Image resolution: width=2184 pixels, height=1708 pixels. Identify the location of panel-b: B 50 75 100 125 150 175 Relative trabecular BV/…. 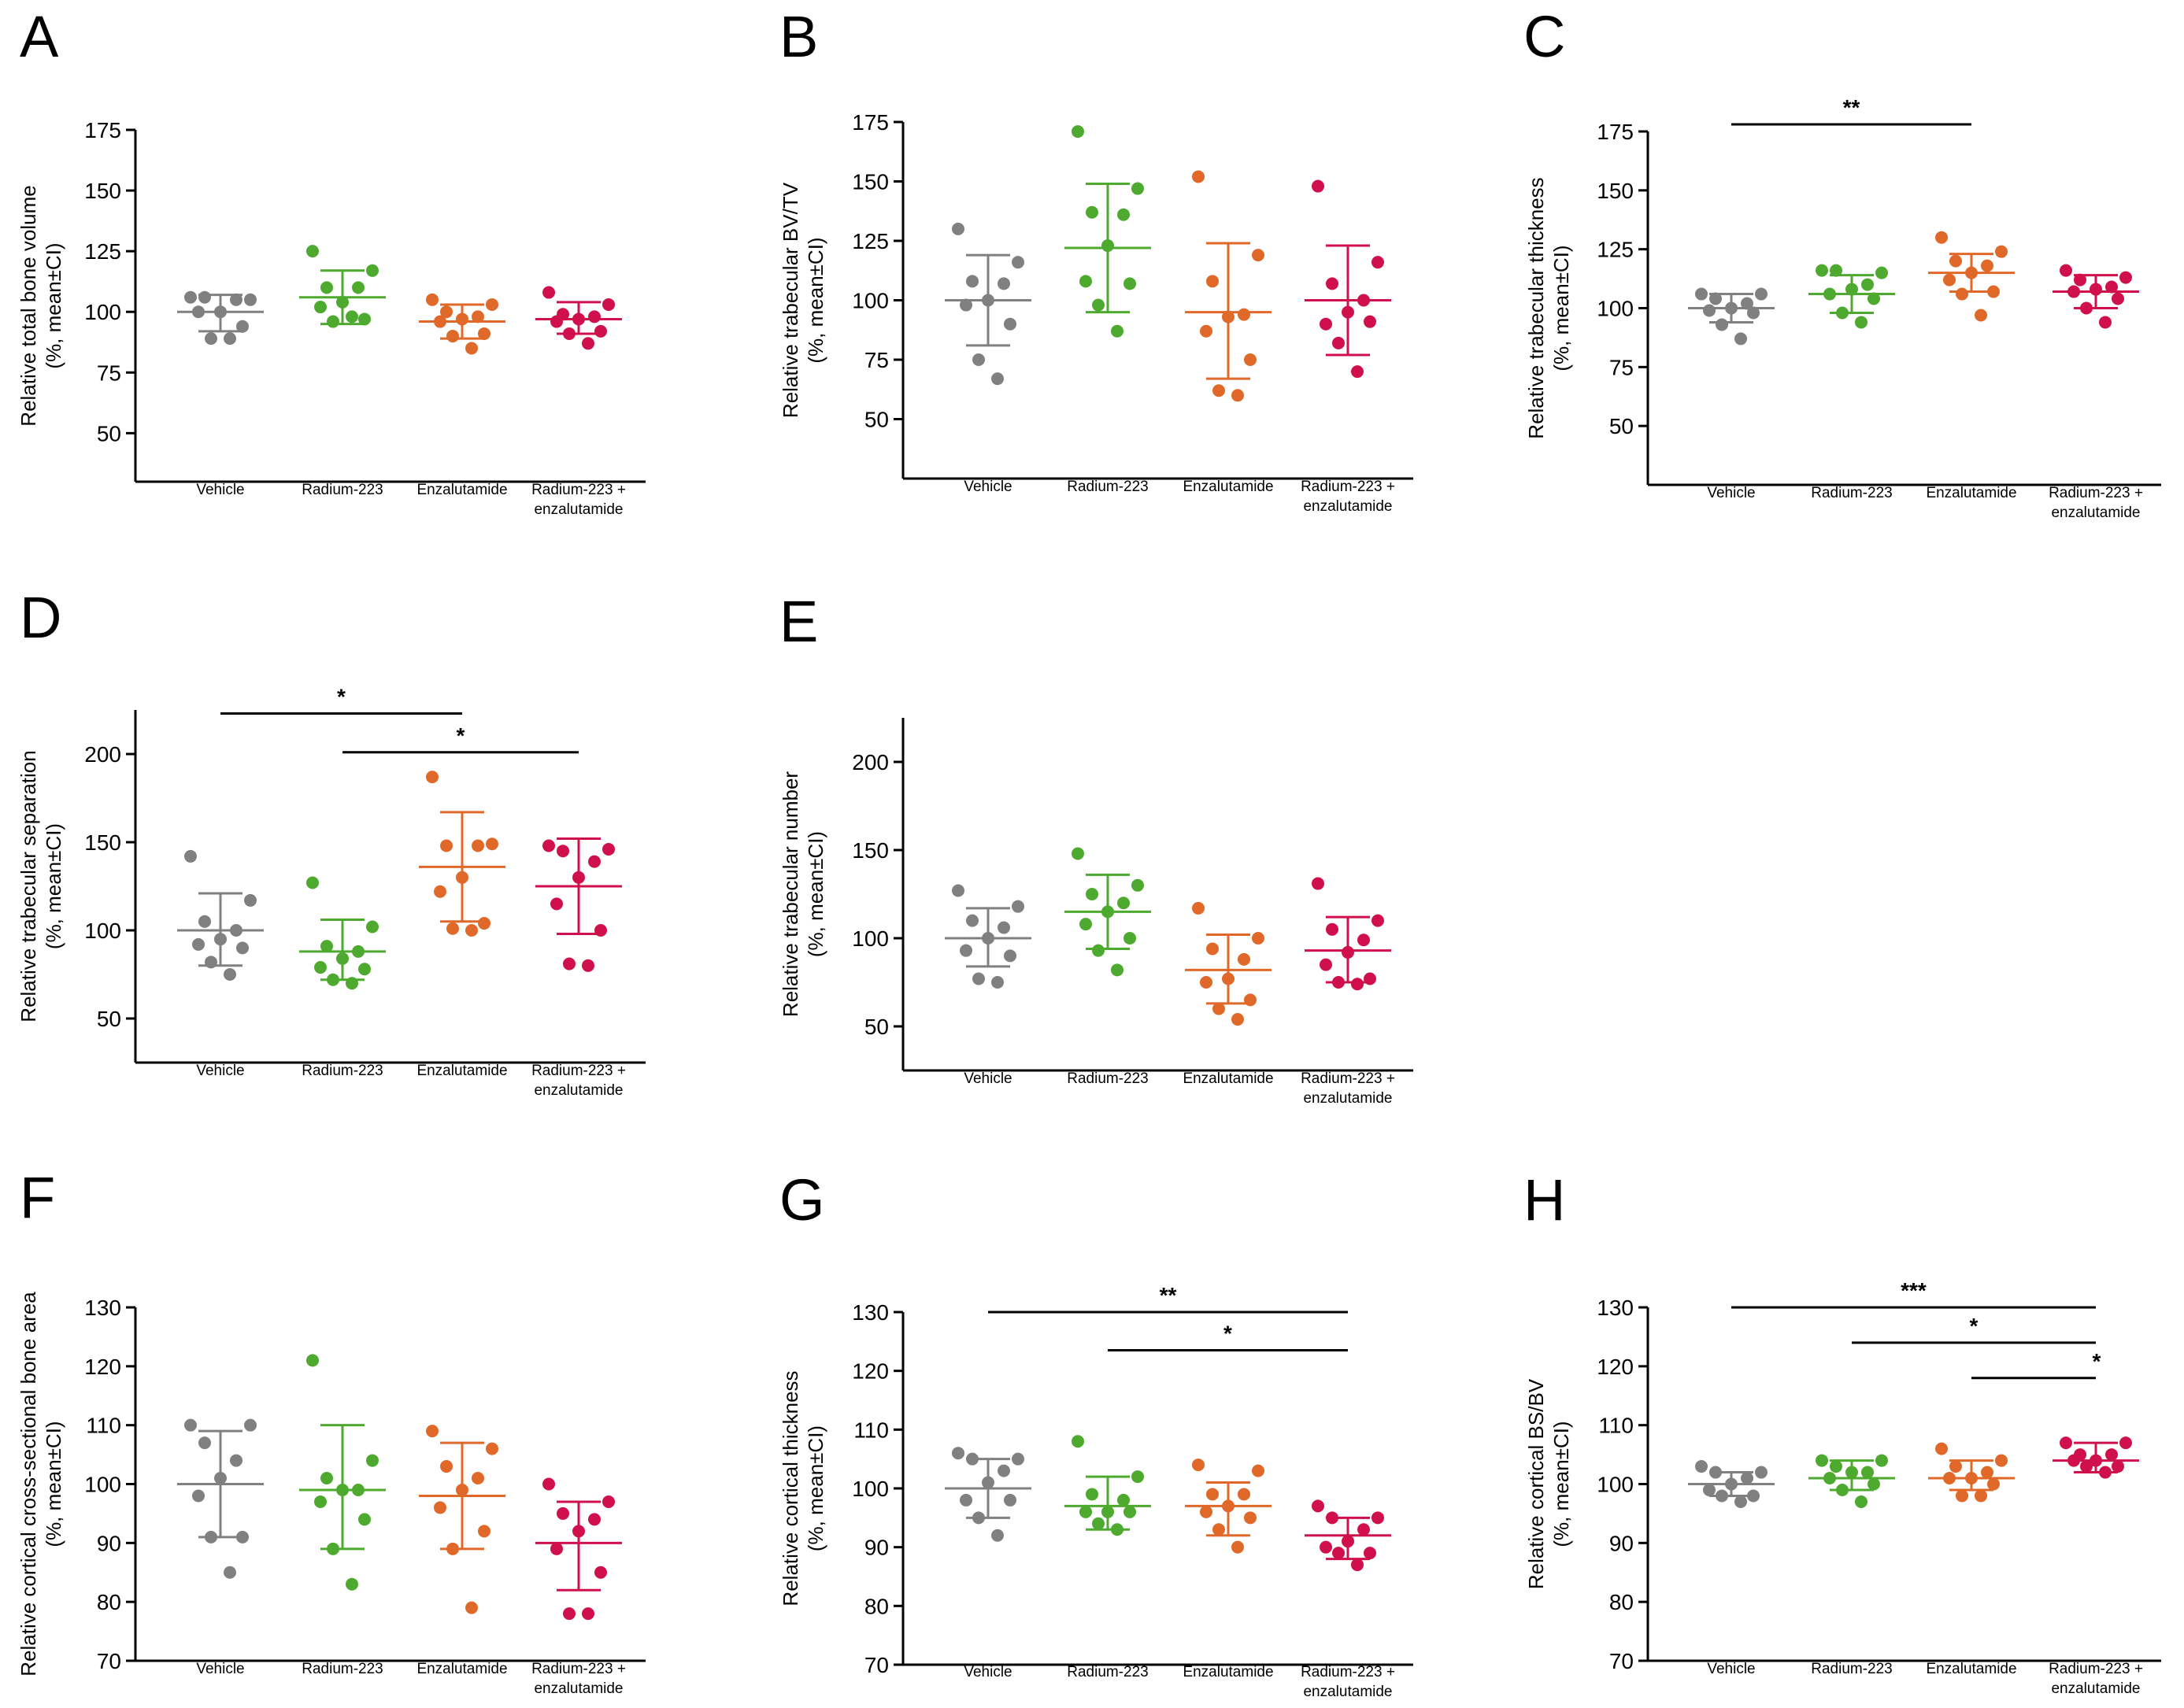
(1096, 259).